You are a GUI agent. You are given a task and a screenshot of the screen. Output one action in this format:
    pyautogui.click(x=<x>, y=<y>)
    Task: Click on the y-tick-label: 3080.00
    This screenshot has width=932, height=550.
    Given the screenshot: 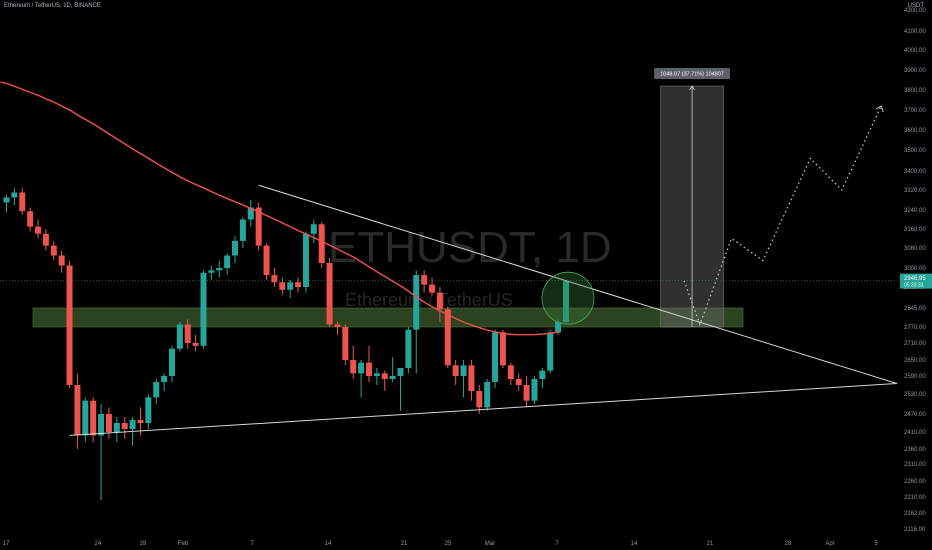 What is the action you would take?
    pyautogui.click(x=915, y=249)
    